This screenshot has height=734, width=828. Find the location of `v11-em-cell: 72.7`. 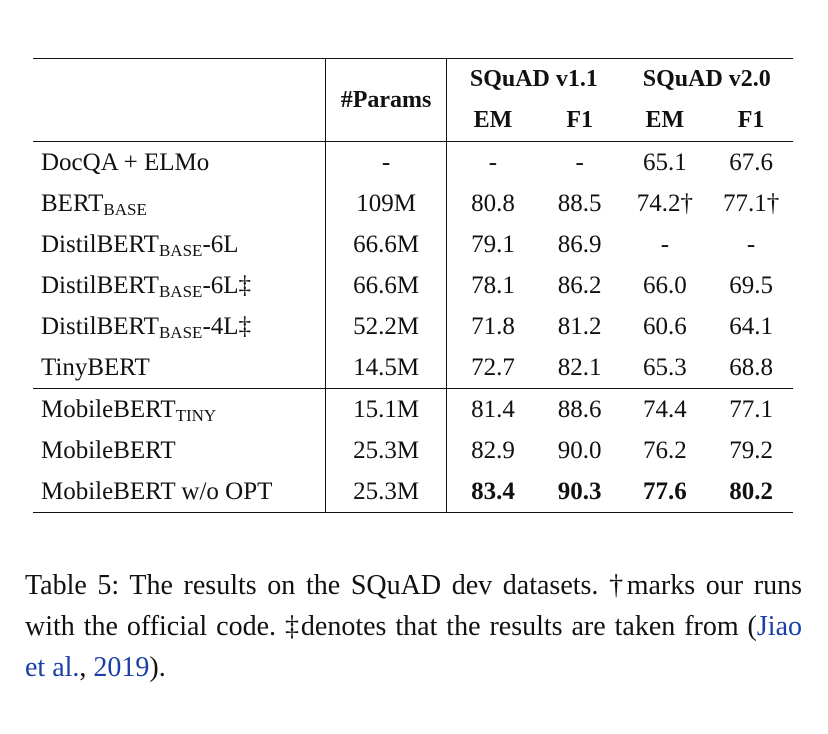

v11-em-cell: 72.7 is located at coordinates (492, 368).